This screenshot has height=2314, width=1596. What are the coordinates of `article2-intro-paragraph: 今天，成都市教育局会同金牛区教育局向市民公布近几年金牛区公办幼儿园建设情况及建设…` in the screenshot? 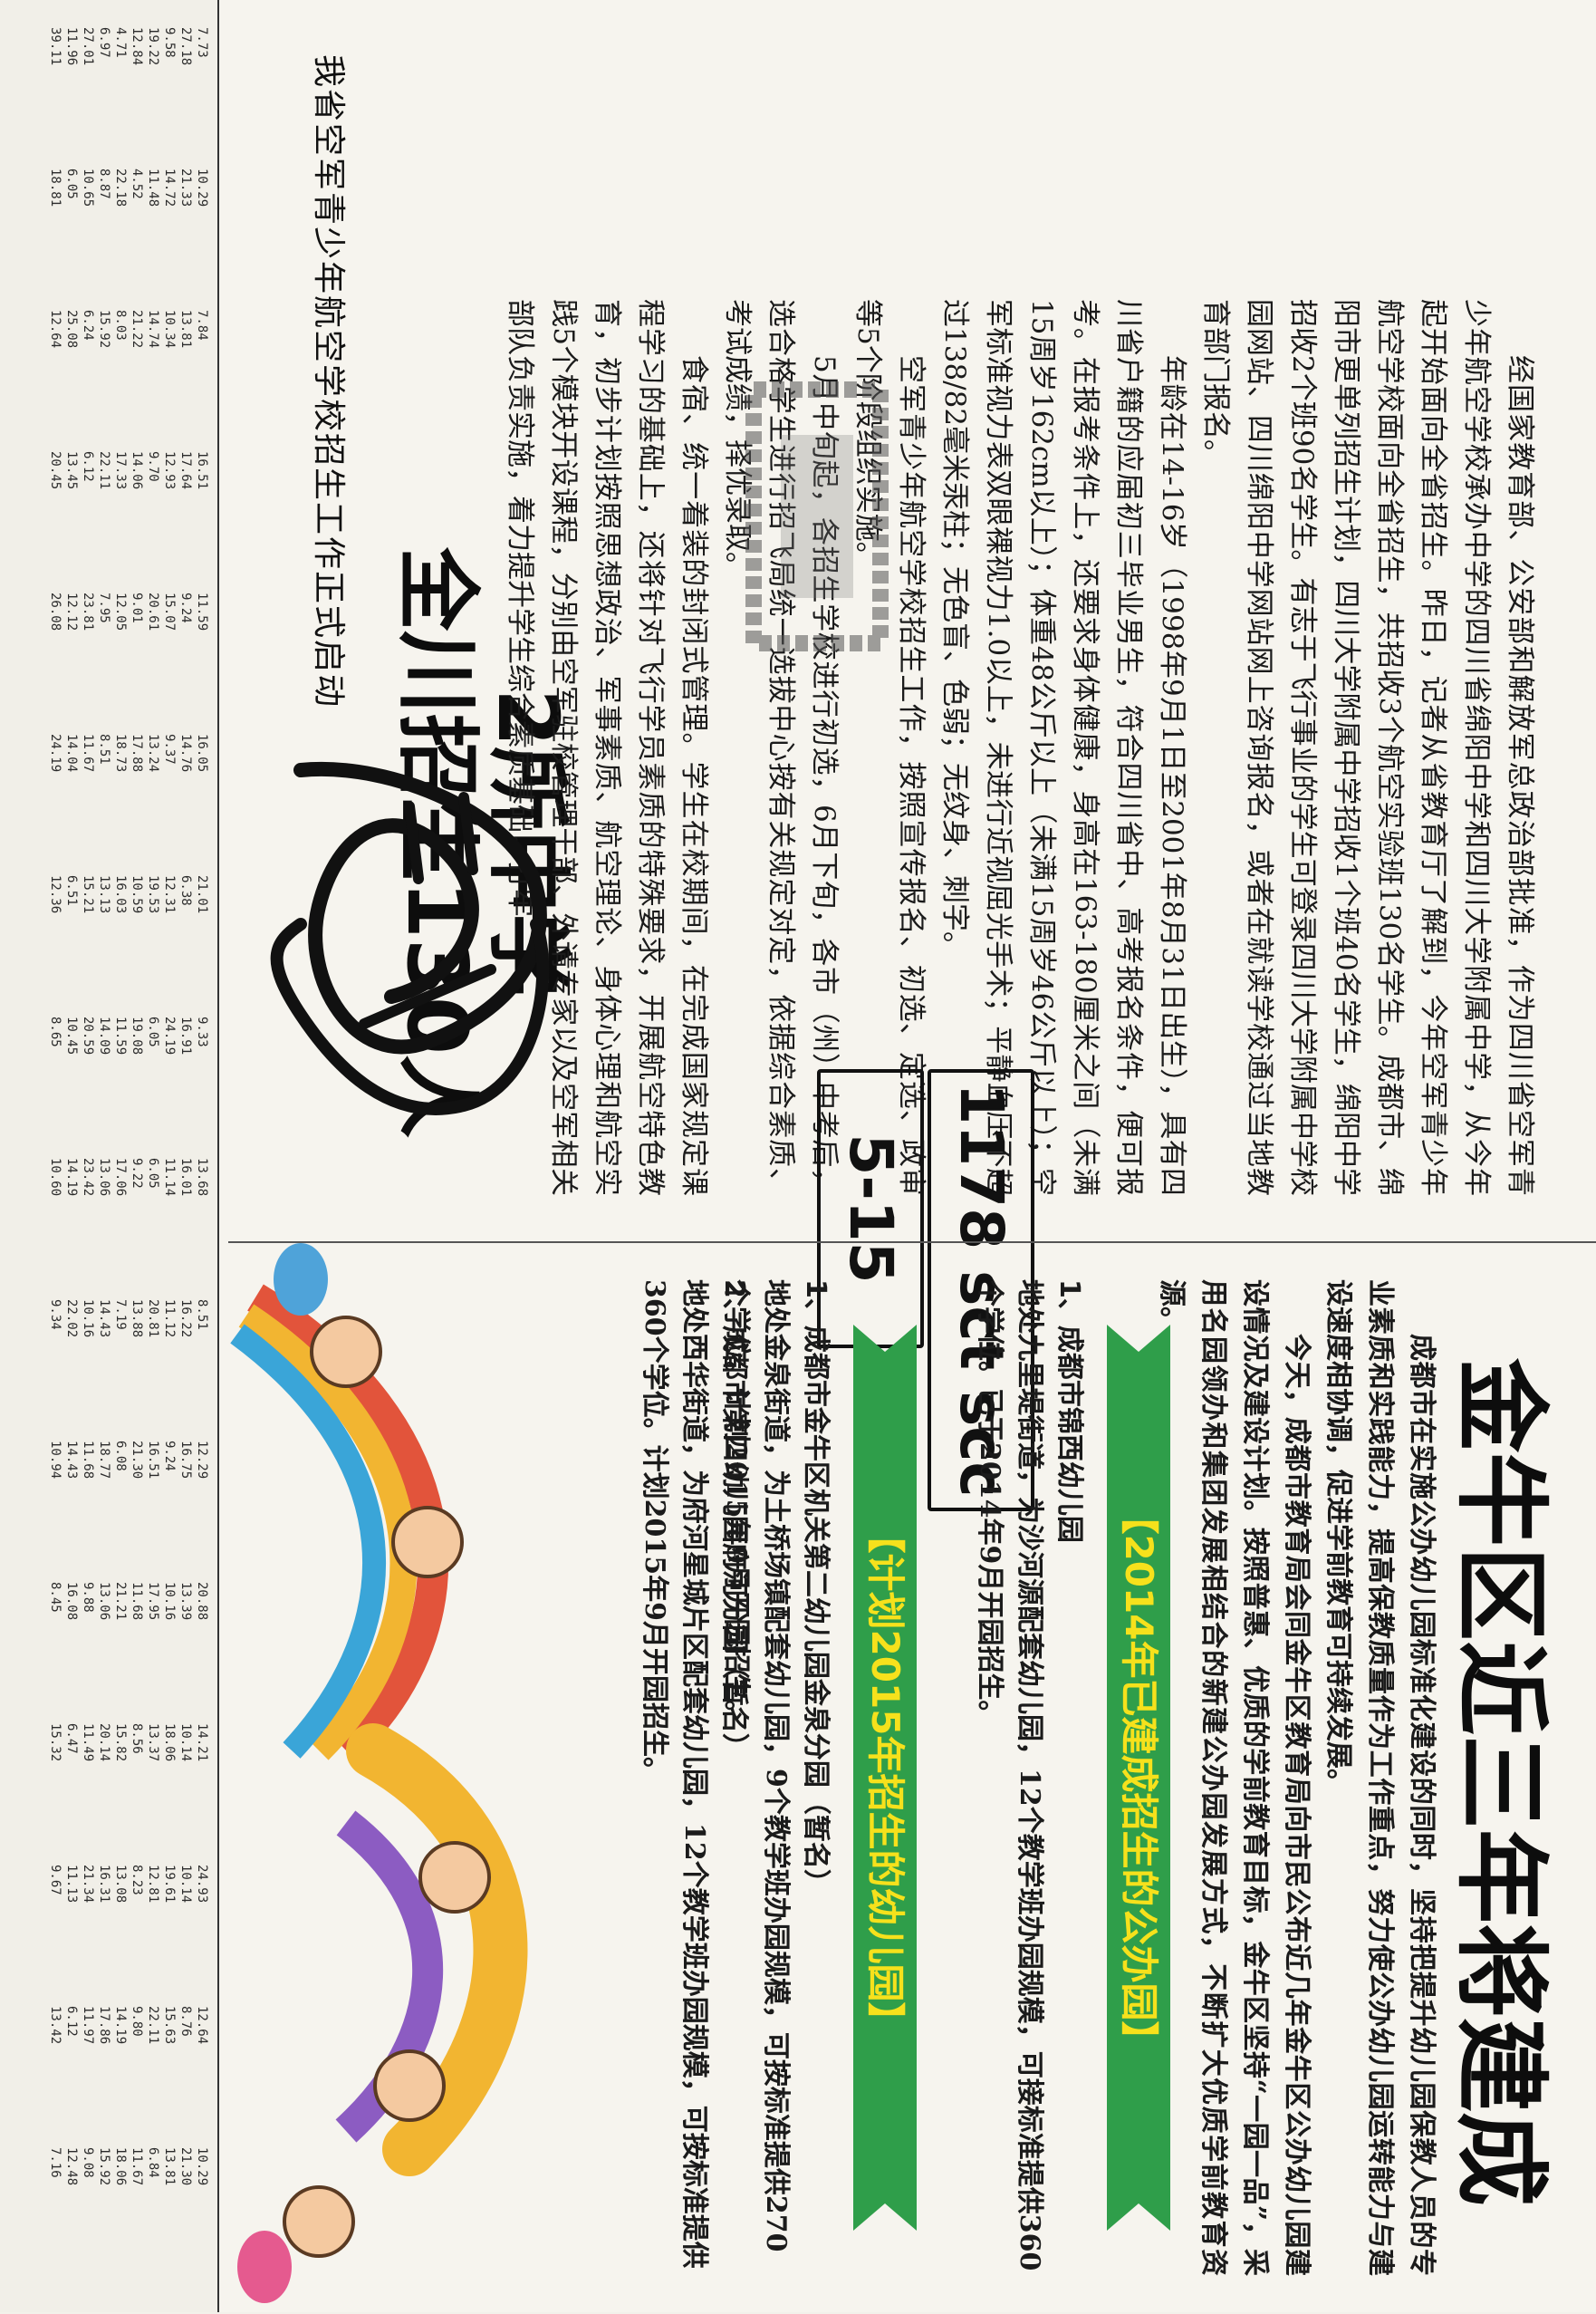 It's located at (1234, 1777).